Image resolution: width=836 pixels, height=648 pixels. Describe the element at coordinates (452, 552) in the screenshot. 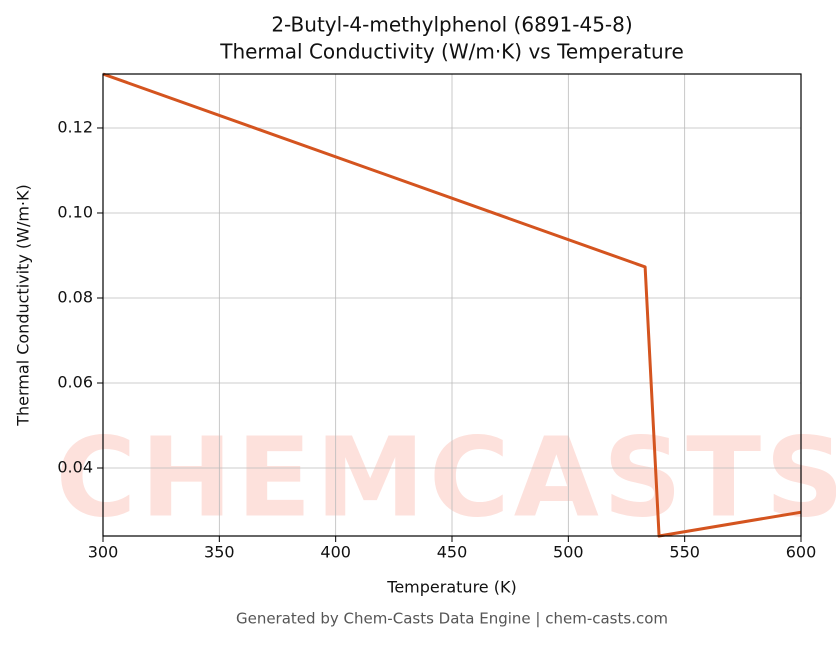

I see `x-tick-label: 450` at that location.